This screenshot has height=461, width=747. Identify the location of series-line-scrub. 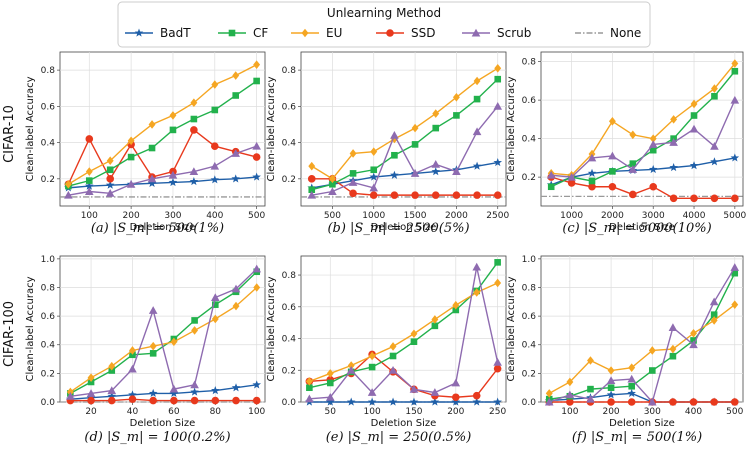
(404, 333).